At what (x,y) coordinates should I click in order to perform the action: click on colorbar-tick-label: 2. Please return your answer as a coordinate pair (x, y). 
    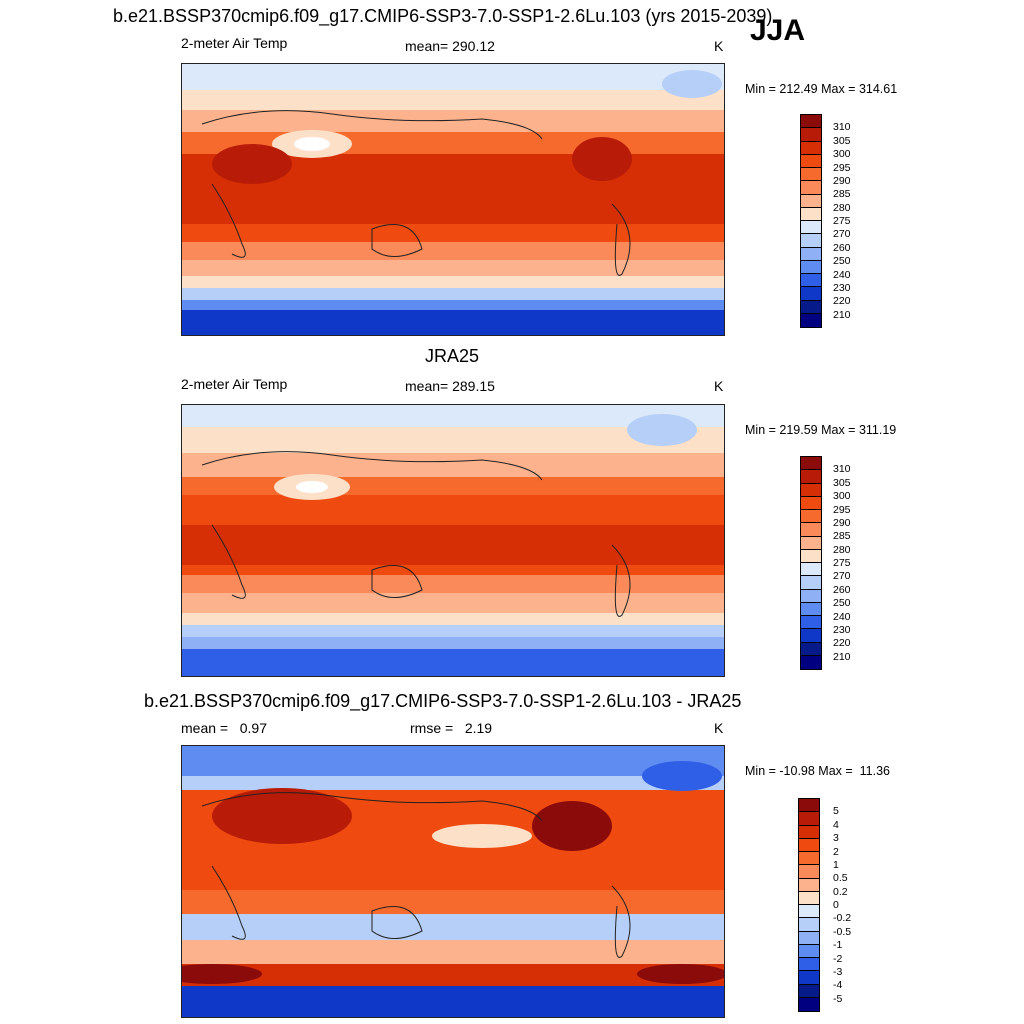
    Looking at the image, I should click on (836, 851).